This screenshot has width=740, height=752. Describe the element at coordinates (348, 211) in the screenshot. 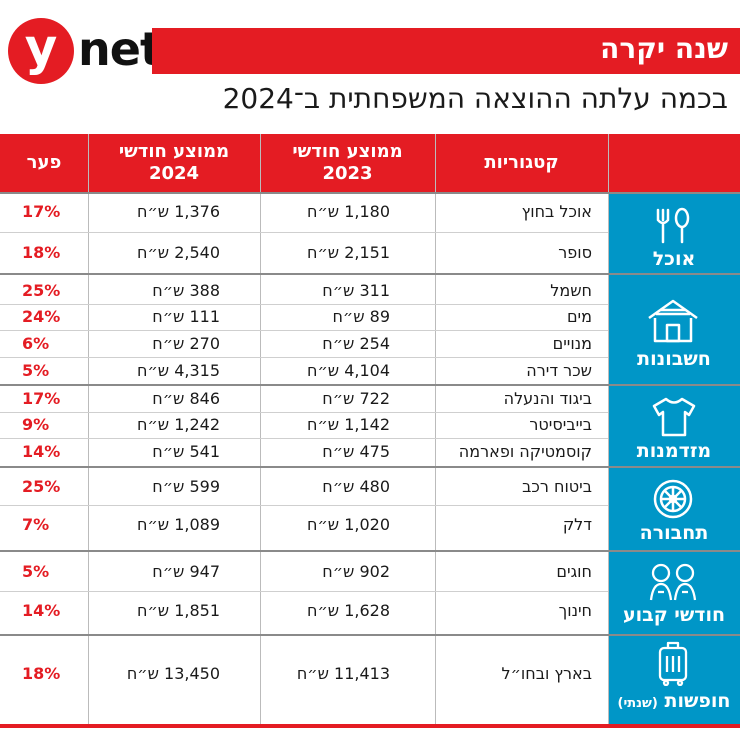

I see `row-avg2023: 1,180 ש״ח` at that location.